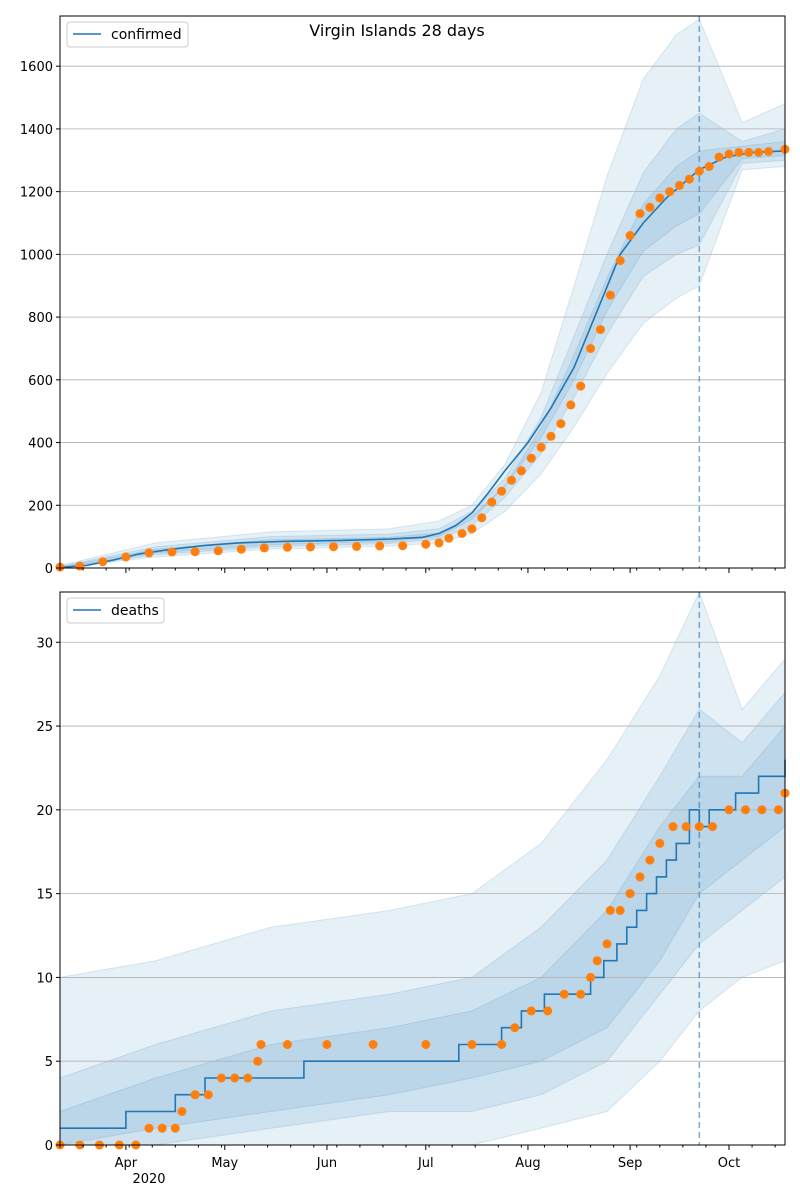 The width and height of the screenshot is (800, 1204). I want to click on y-tick-label: 10, so click(44, 978).